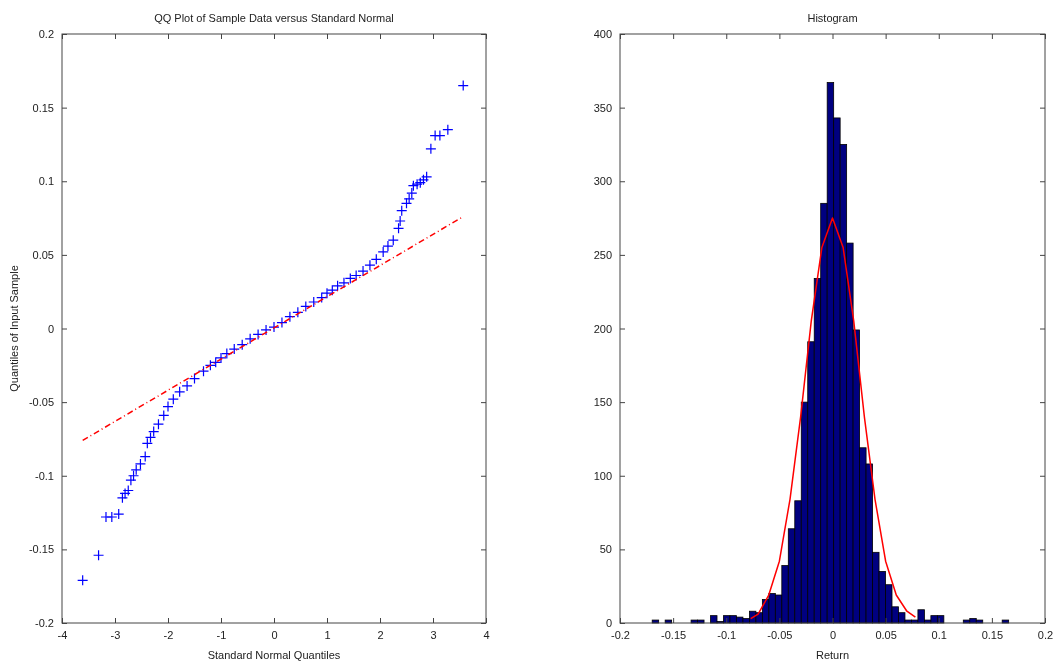 This screenshot has height=666, width=1058. I want to click on y-tick-label: -0.1, so click(44, 475).